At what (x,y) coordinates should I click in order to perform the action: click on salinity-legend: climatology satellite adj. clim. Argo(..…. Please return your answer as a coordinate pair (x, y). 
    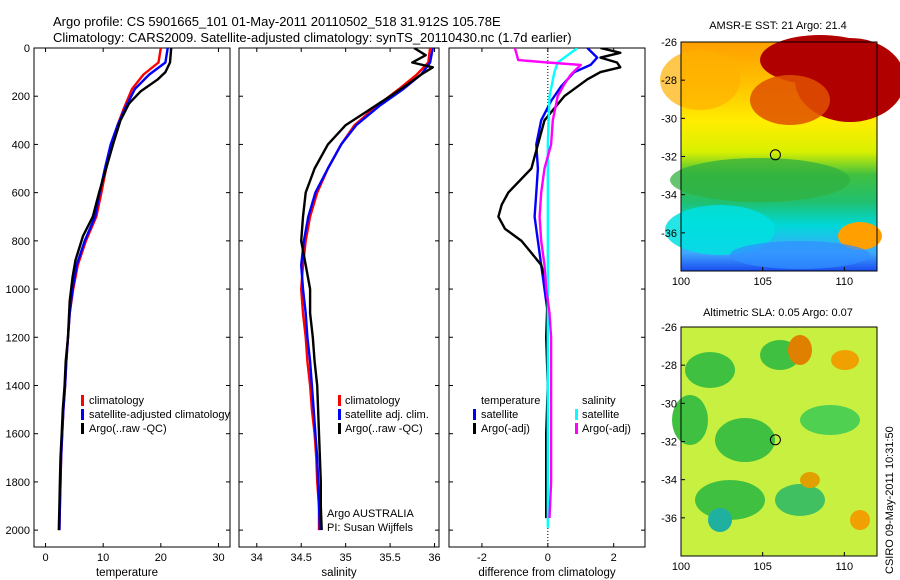
    Looking at the image, I should click on (383, 415).